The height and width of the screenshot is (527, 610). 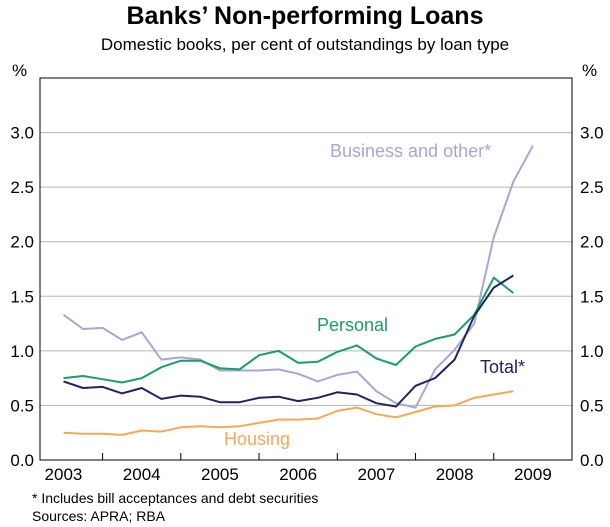 What do you see at coordinates (22, 296) in the screenshot?
I see `y-tick-label-left: 1.5` at bounding box center [22, 296].